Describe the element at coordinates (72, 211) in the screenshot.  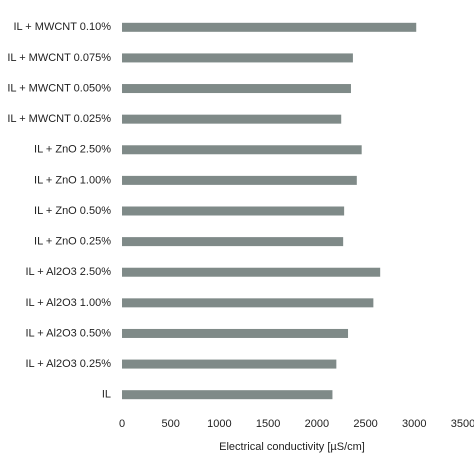
I see `y-tick-label: IL + ZnO 0.50%` at that location.